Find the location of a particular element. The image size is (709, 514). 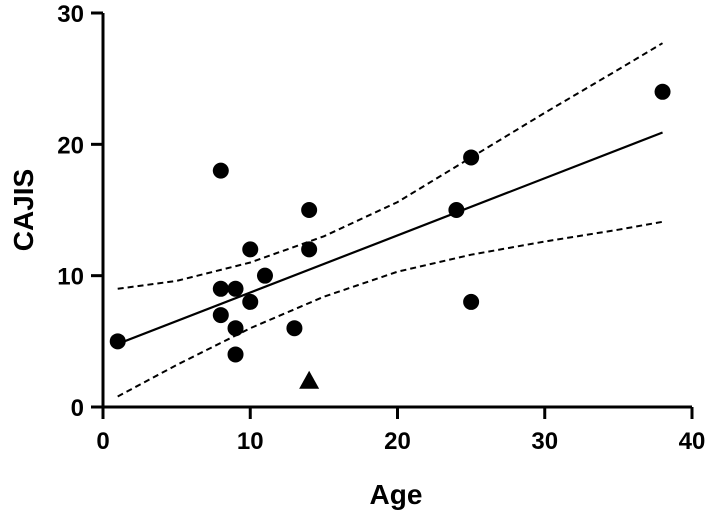

x-tick-label: 20 is located at coordinates (397, 441).